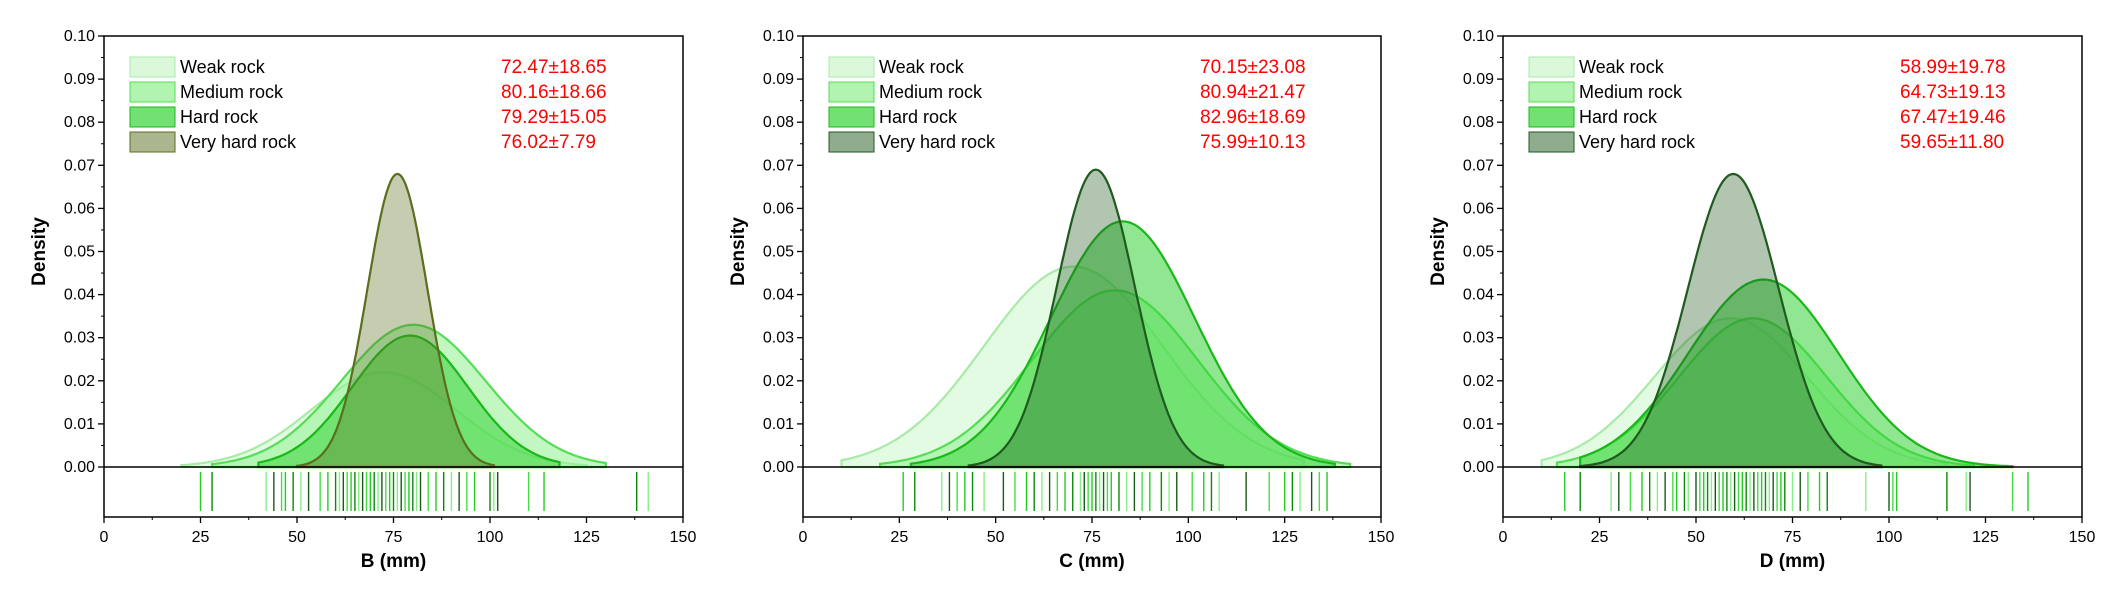 This screenshot has height=596, width=2119. Describe the element at coordinates (1953, 117) in the screenshot. I see `stats-annotation: 67.47±19.46` at that location.